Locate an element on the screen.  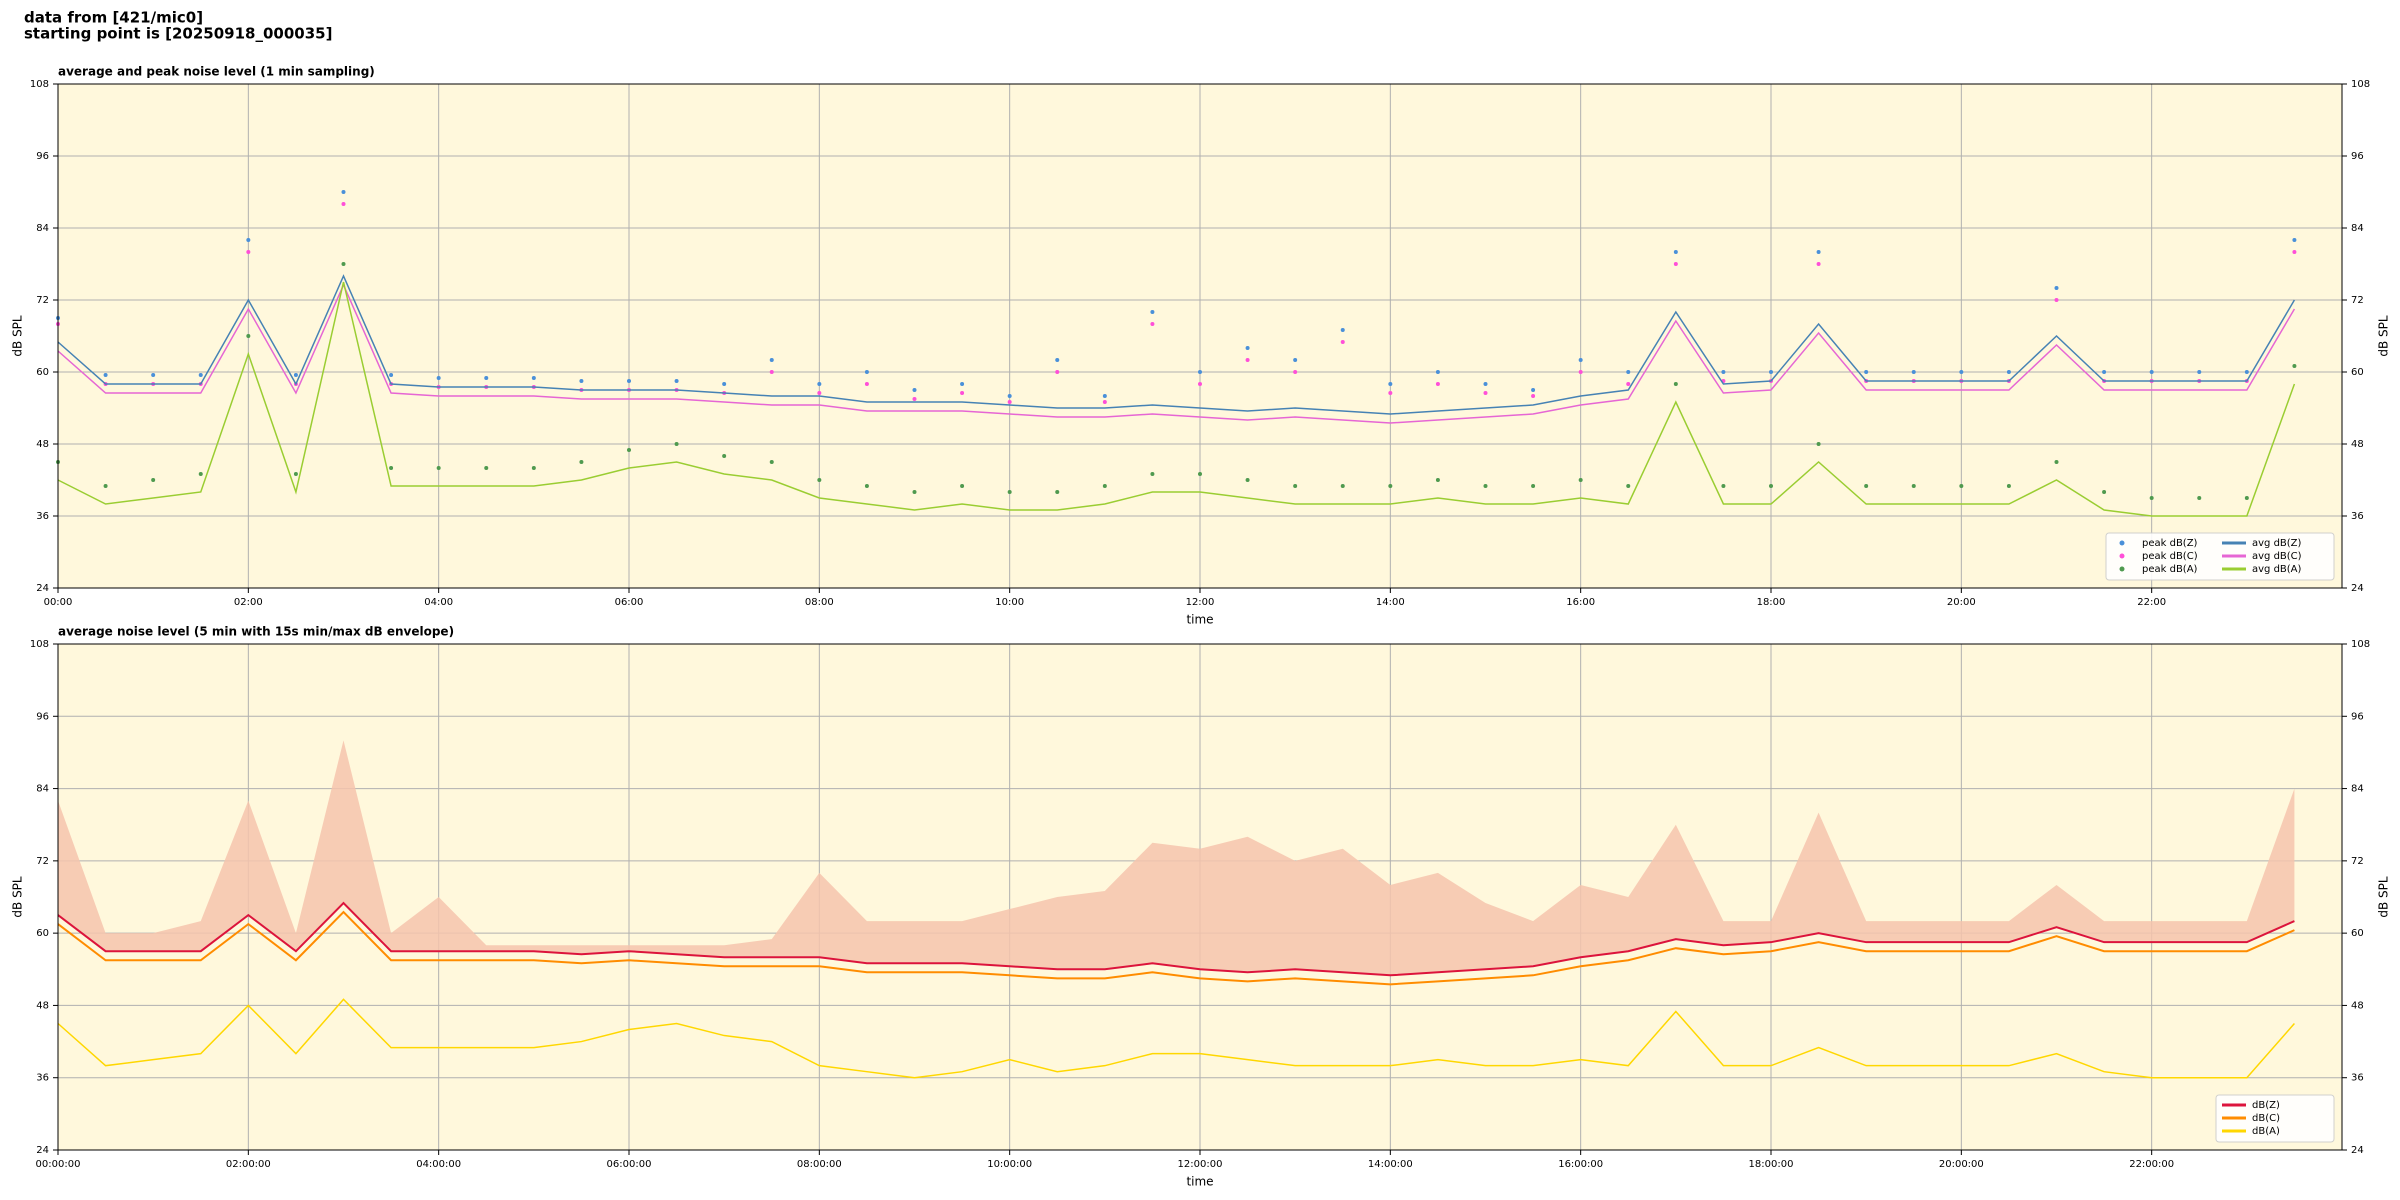
header-line: starting point is [20250918_000035] is located at coordinates (178, 34).